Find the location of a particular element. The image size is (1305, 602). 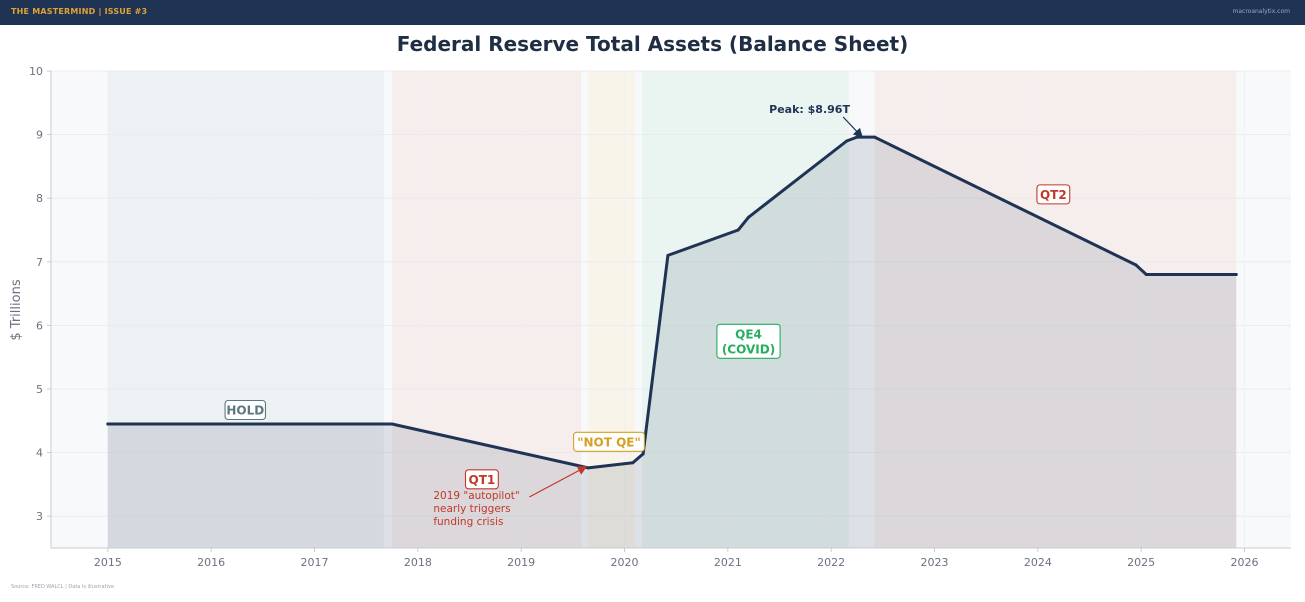

region-band-qe is located at coordinates (745, 309).